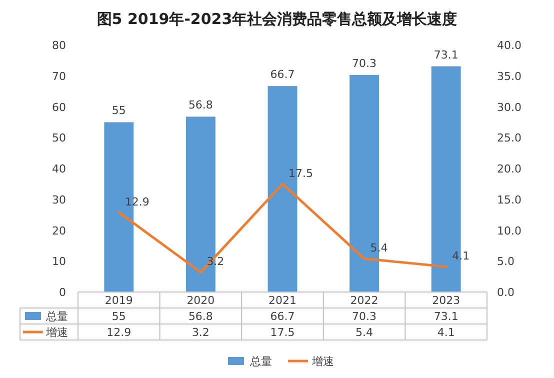 Image resolution: width=554 pixels, height=378 pixels. What do you see at coordinates (505, 261) in the screenshot?
I see `y2-tick-label: 5.0` at bounding box center [505, 261].